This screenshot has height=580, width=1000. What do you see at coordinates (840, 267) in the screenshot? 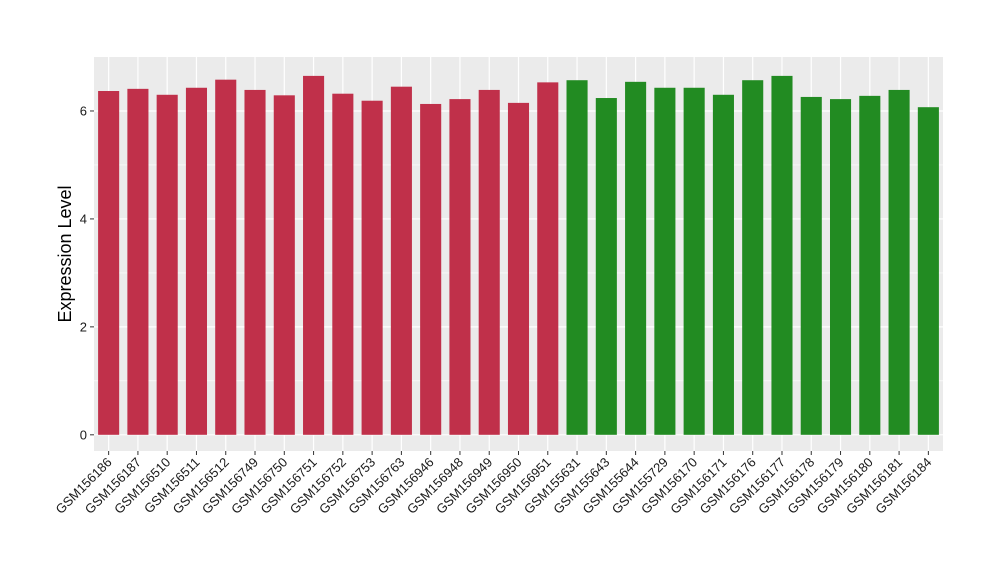
I see `bar-GSM156179` at bounding box center [840, 267].